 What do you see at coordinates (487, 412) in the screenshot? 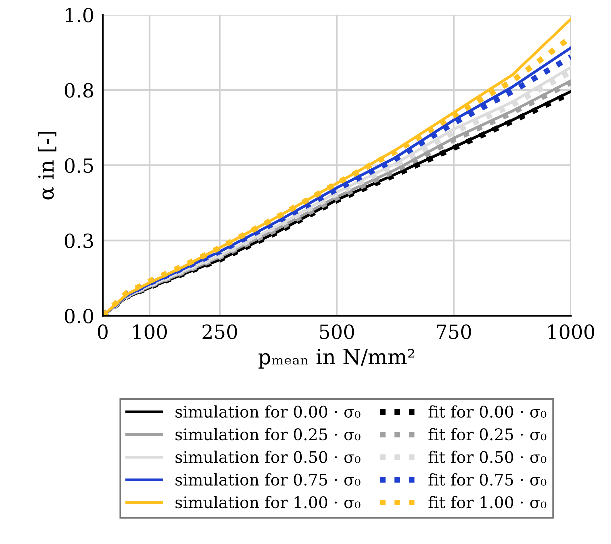
I see `legend-label: fit for 0.00 · σ₀` at bounding box center [487, 412].